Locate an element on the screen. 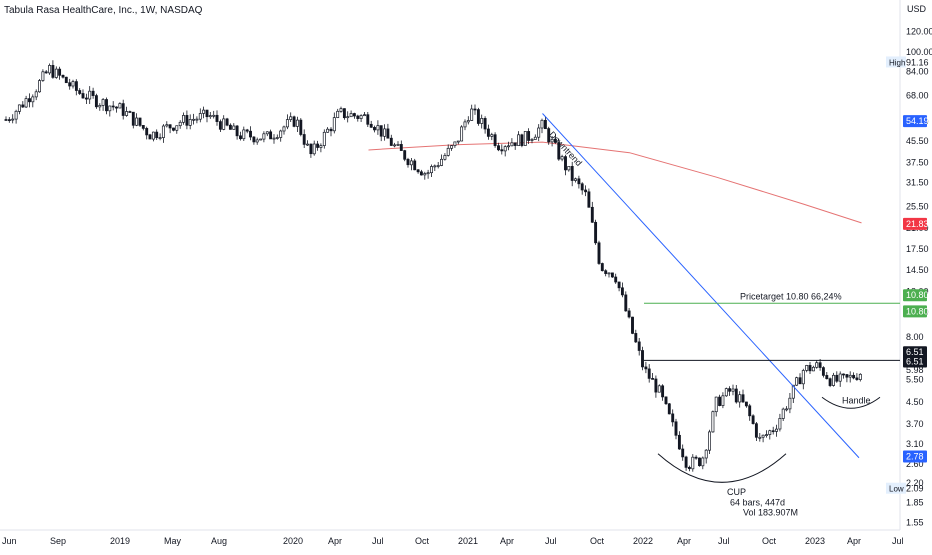 This screenshot has height=555, width=932. cup-label: CUP is located at coordinates (736, 492).